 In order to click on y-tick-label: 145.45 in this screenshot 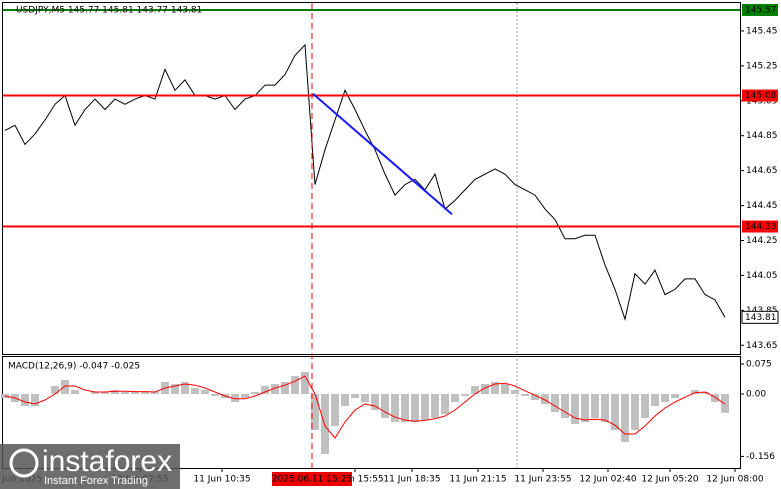, I will do `click(762, 31)`.